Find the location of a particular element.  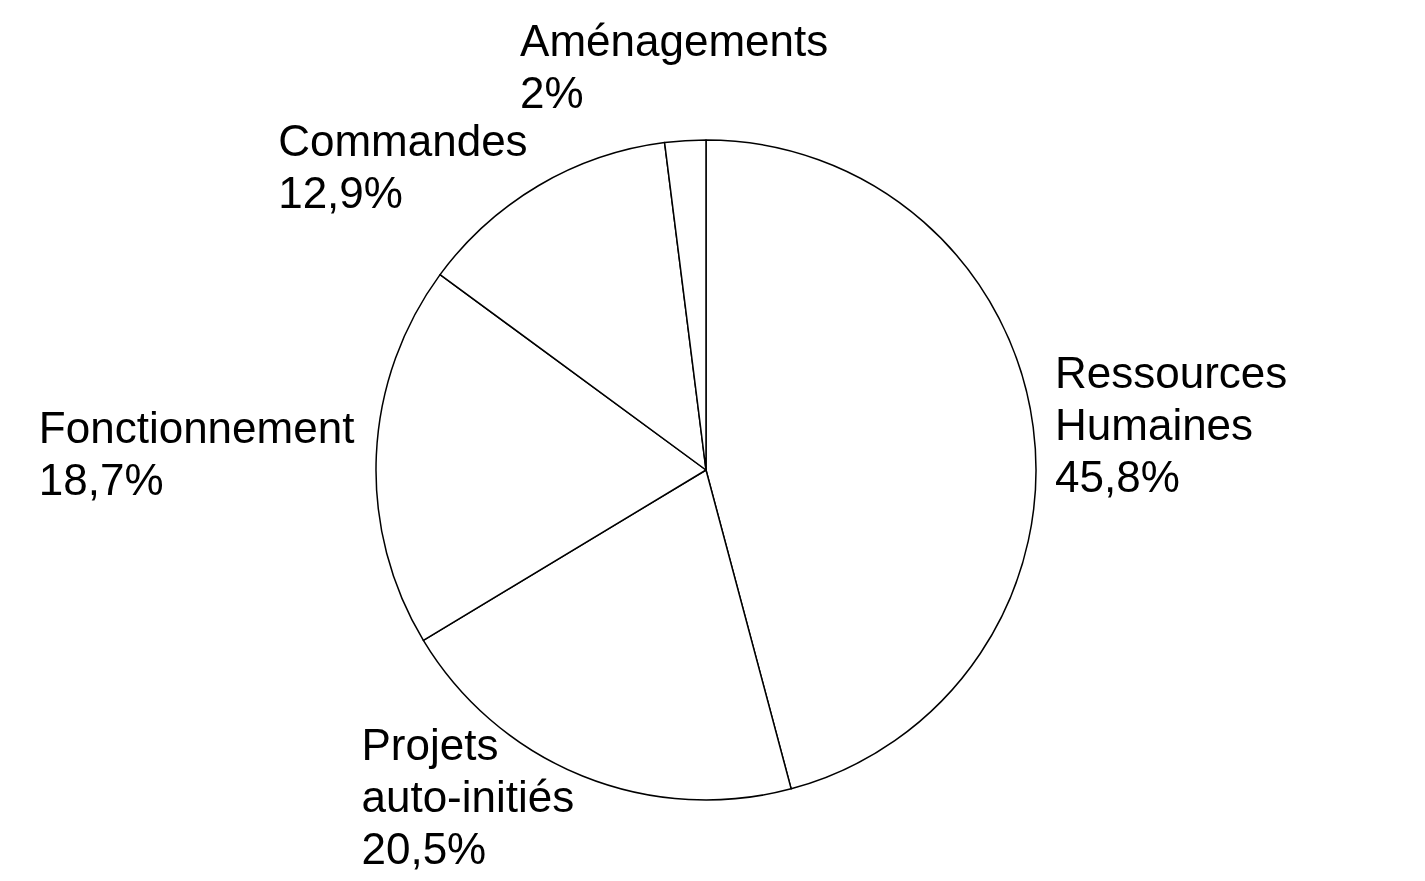

slice-label: Commandes is located at coordinates (403, 141).